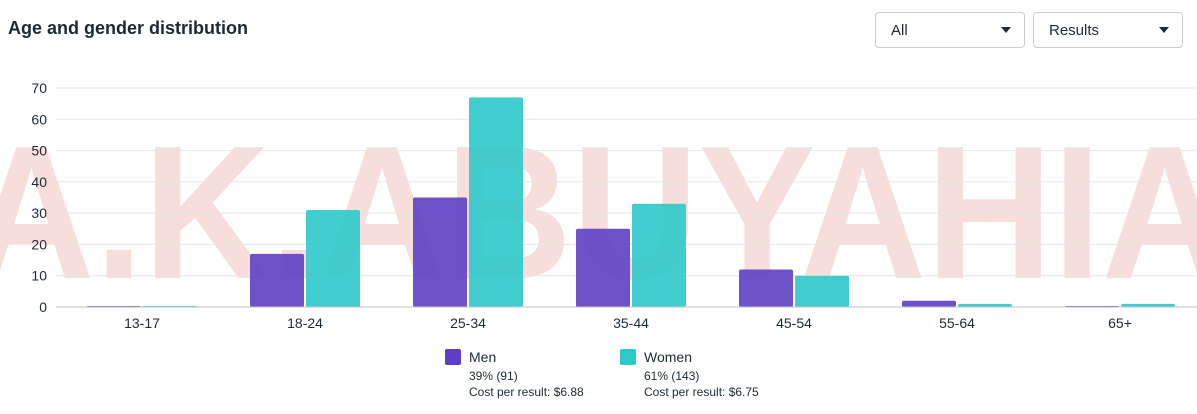  I want to click on bar-women-65+, so click(1148, 305).